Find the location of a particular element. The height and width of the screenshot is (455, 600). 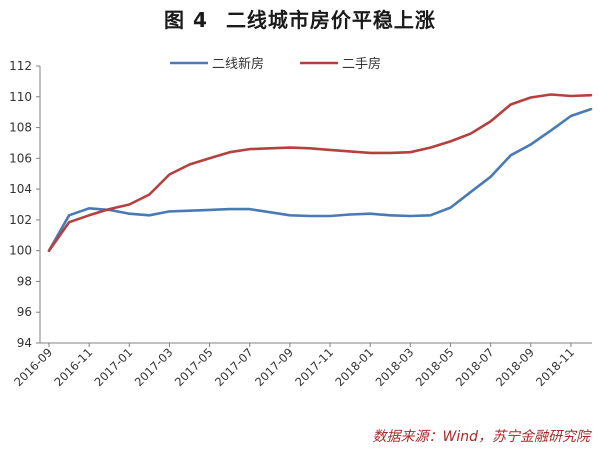

x-tick-label: 2018-01 is located at coordinates (354, 367).